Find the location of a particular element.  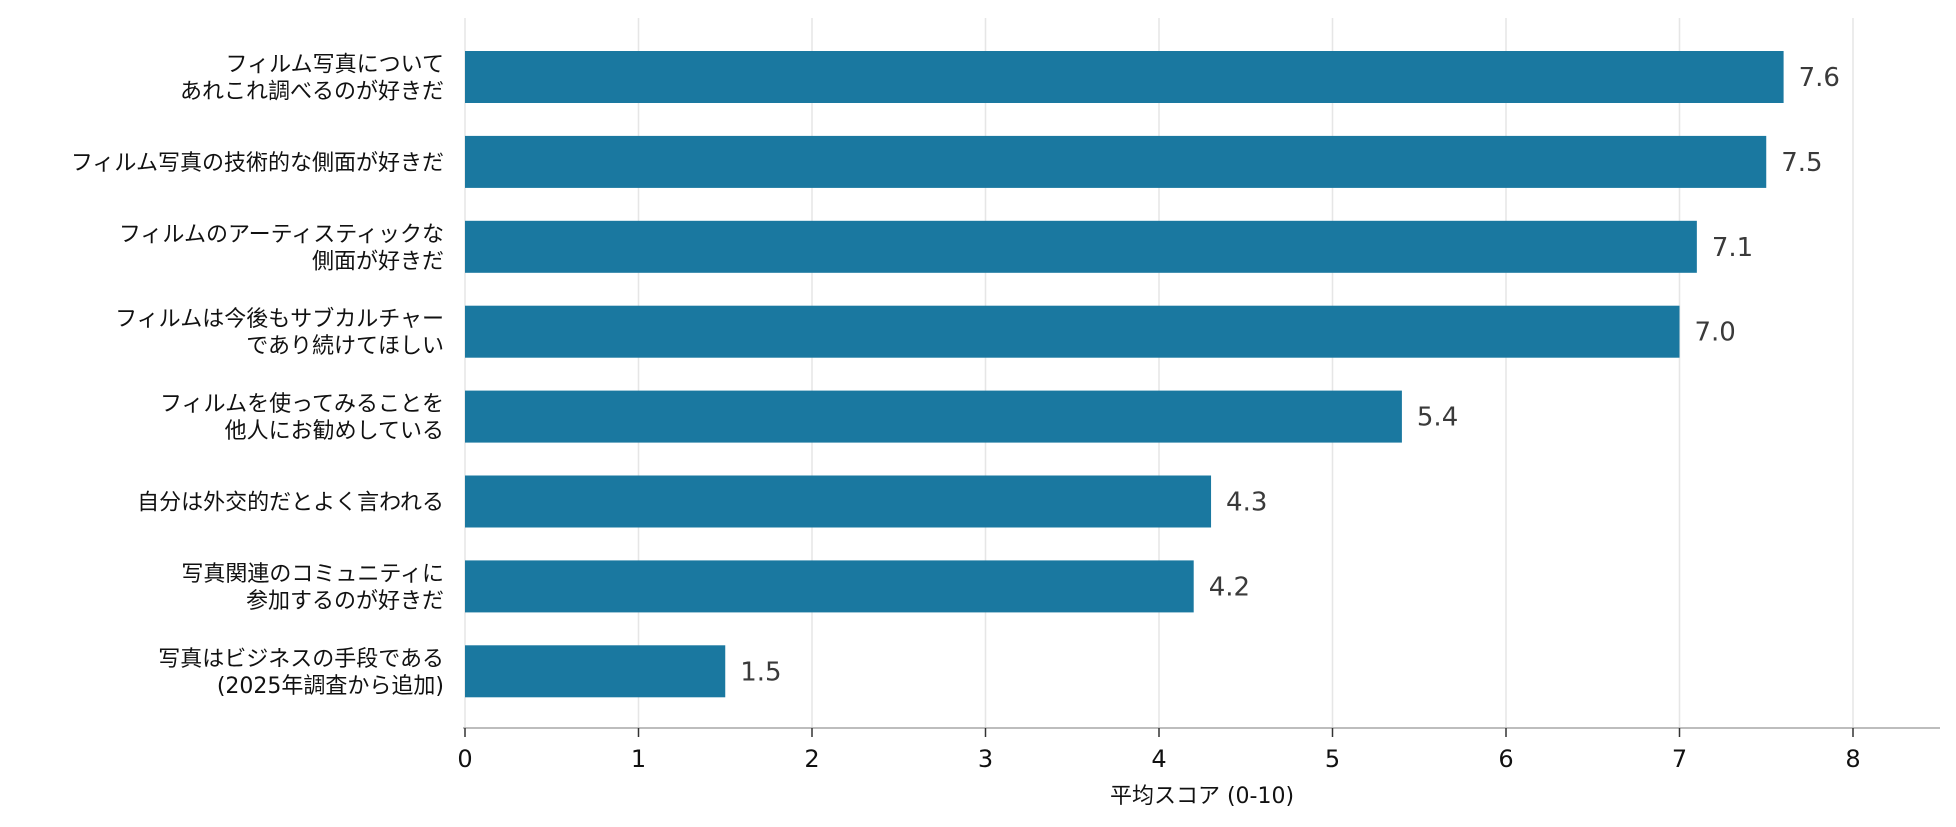

category-label: 自分は外交的だとよく言われる is located at coordinates (290, 503).